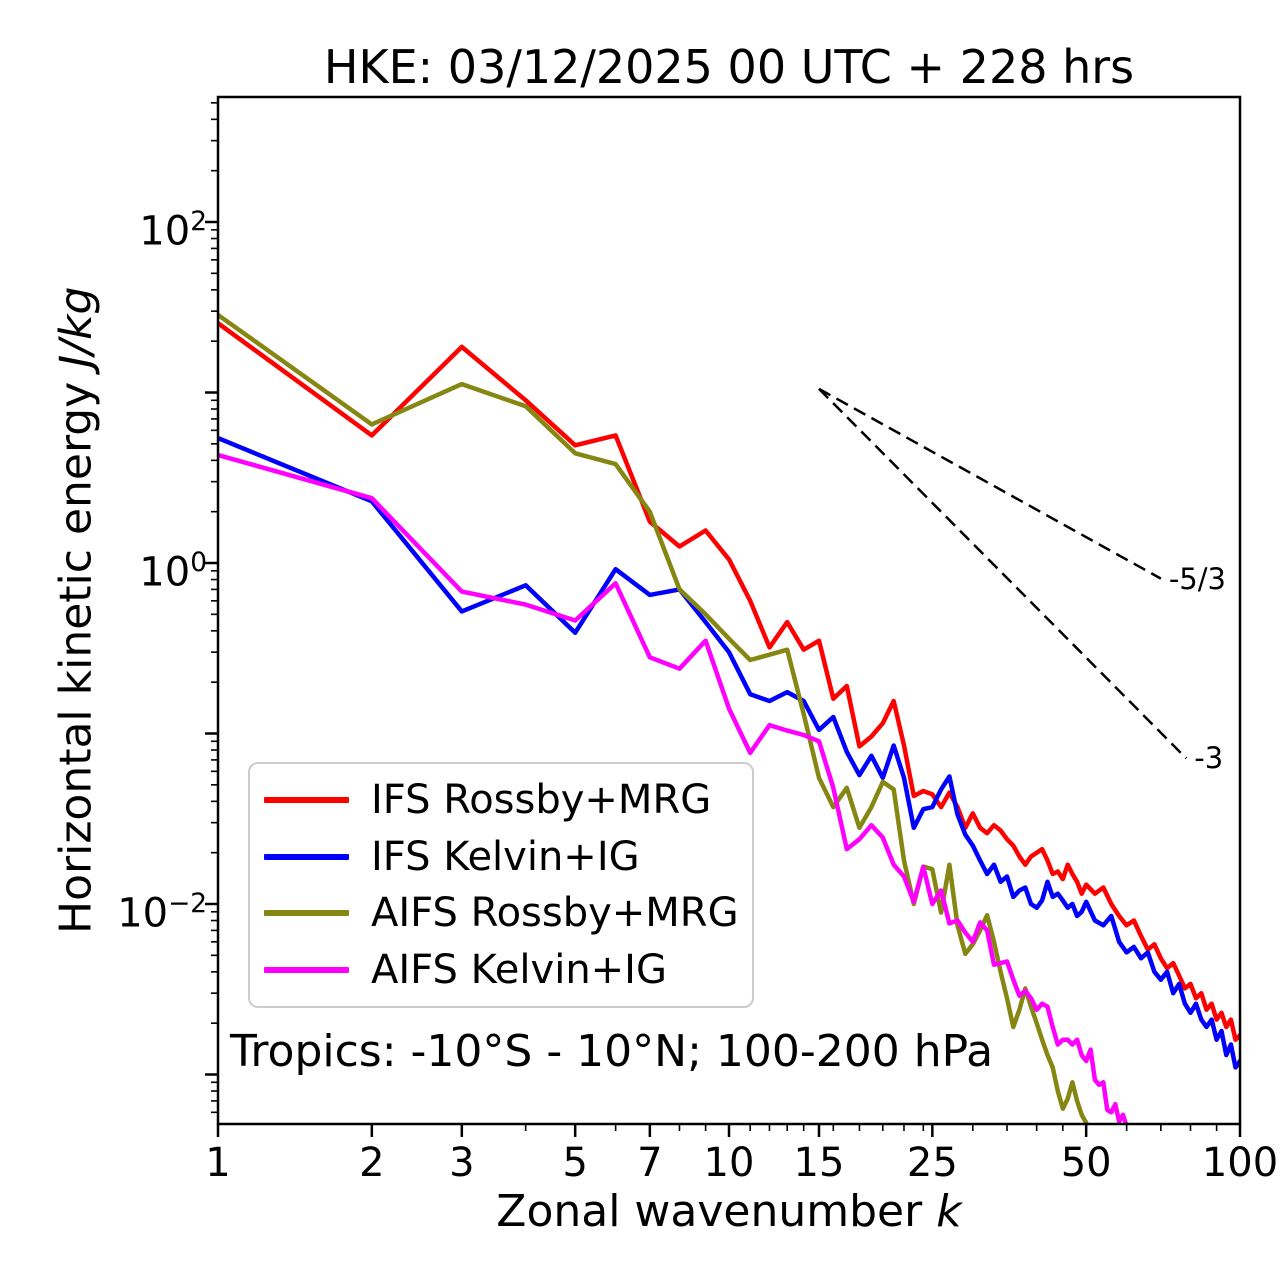 The width and height of the screenshot is (1280, 1288). Describe the element at coordinates (729, 67) in the screenshot. I see `chart-title: HKE: 03/12/2025 00 UTC + 228 hrs` at that location.